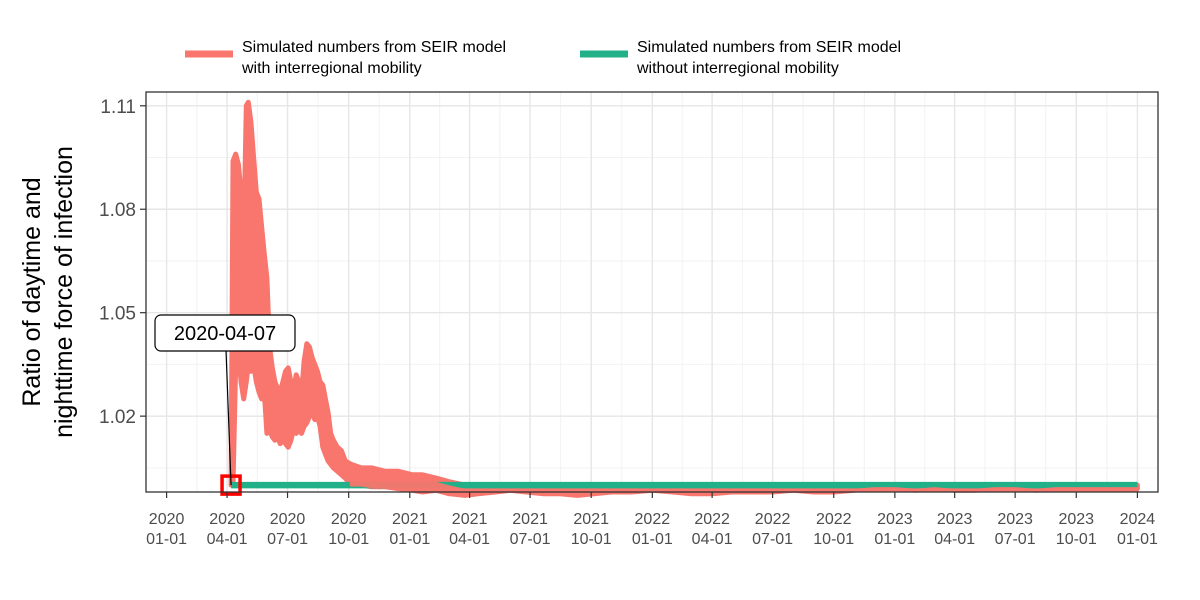  I want to click on y-tick-label: 1.05, so click(117, 314).